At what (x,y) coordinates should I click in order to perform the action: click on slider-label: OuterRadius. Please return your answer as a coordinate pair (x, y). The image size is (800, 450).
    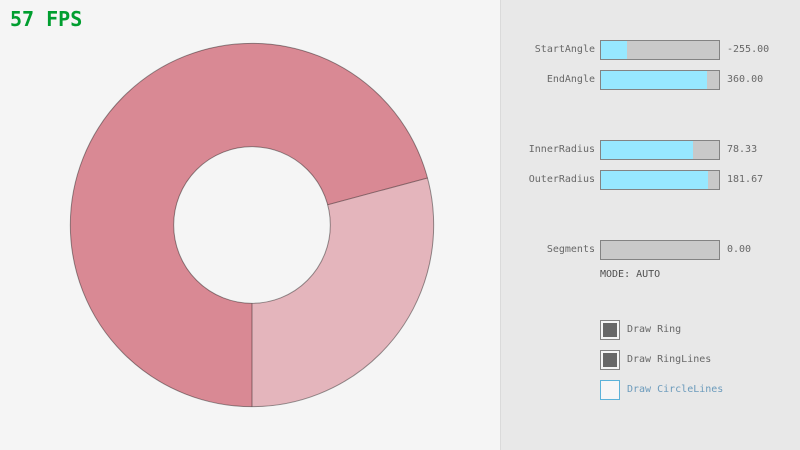
    Looking at the image, I should click on (561, 179).